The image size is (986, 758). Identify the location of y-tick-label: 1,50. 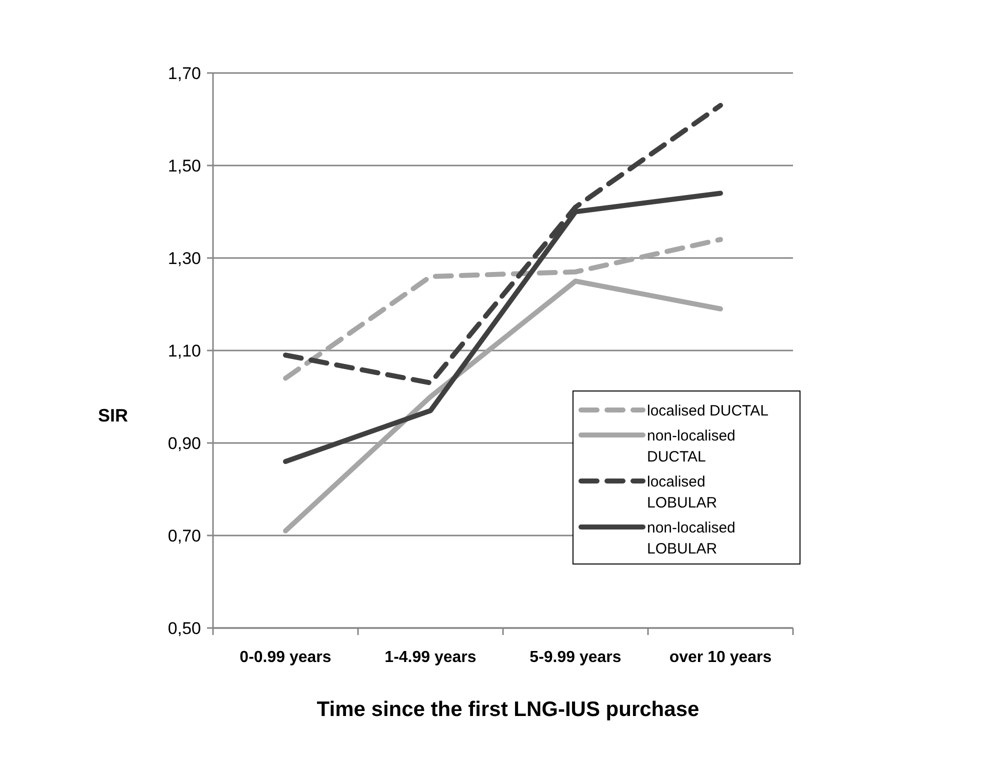
(184, 166).